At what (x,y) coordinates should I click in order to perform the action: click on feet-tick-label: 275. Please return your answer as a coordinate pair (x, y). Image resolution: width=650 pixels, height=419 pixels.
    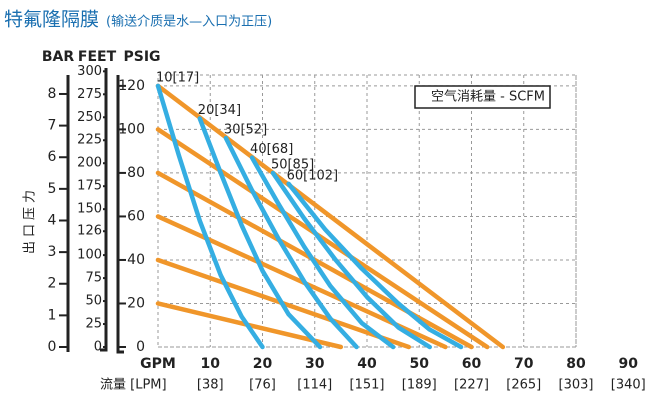
    Looking at the image, I should click on (89, 94).